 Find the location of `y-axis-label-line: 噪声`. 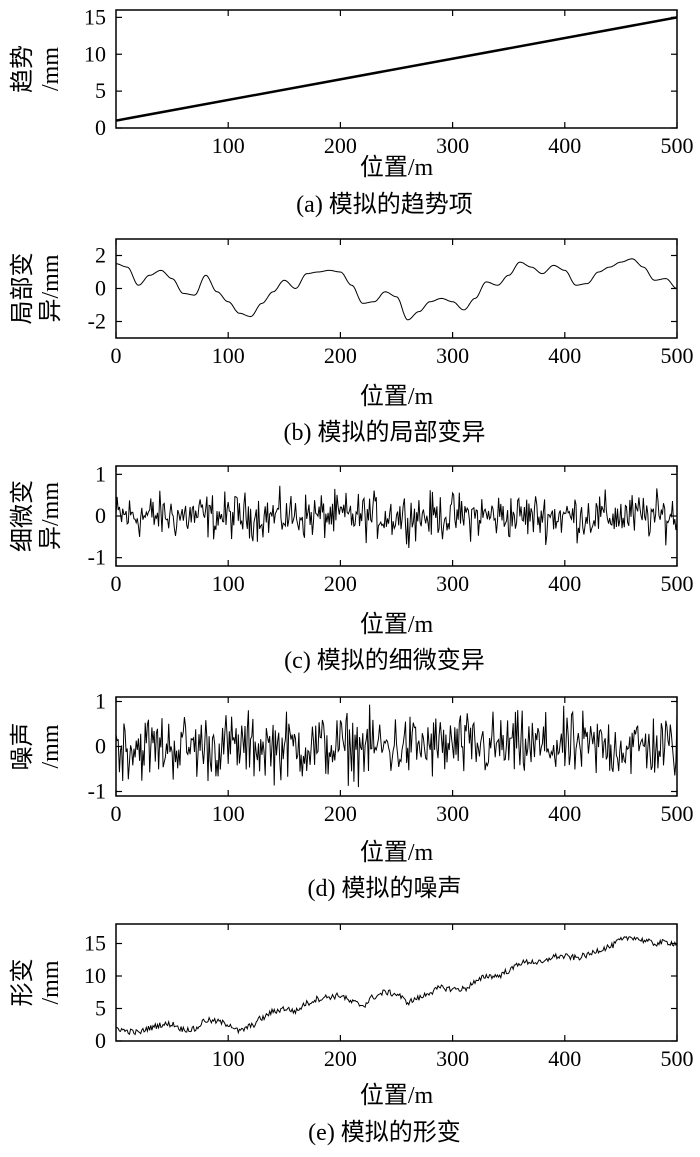

y-axis-label-line: 噪声 is located at coordinates (22, 747).